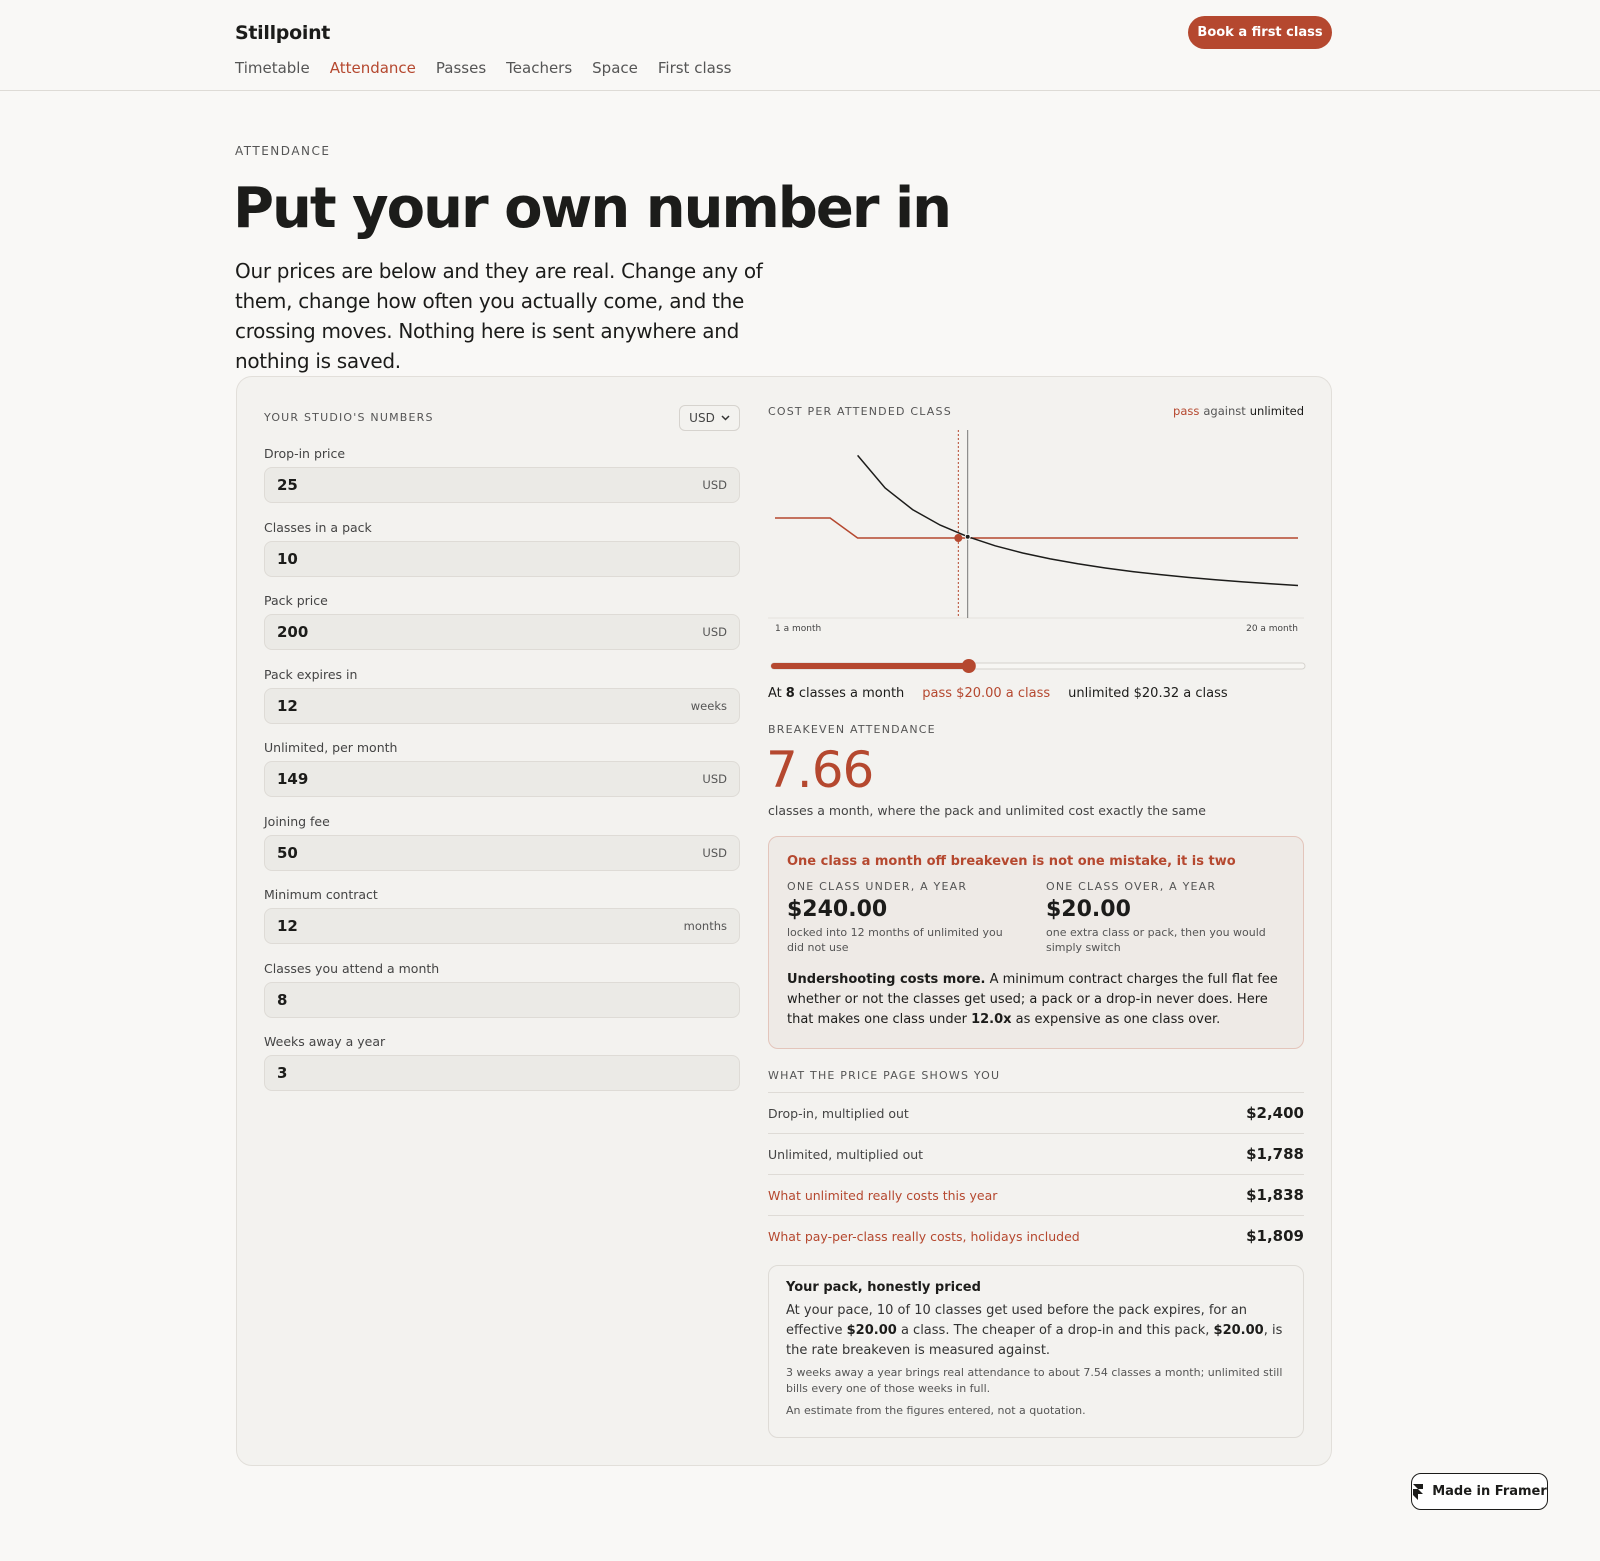  Describe the element at coordinates (502, 485) in the screenshot. I see `field-input: 25 USD` at that location.